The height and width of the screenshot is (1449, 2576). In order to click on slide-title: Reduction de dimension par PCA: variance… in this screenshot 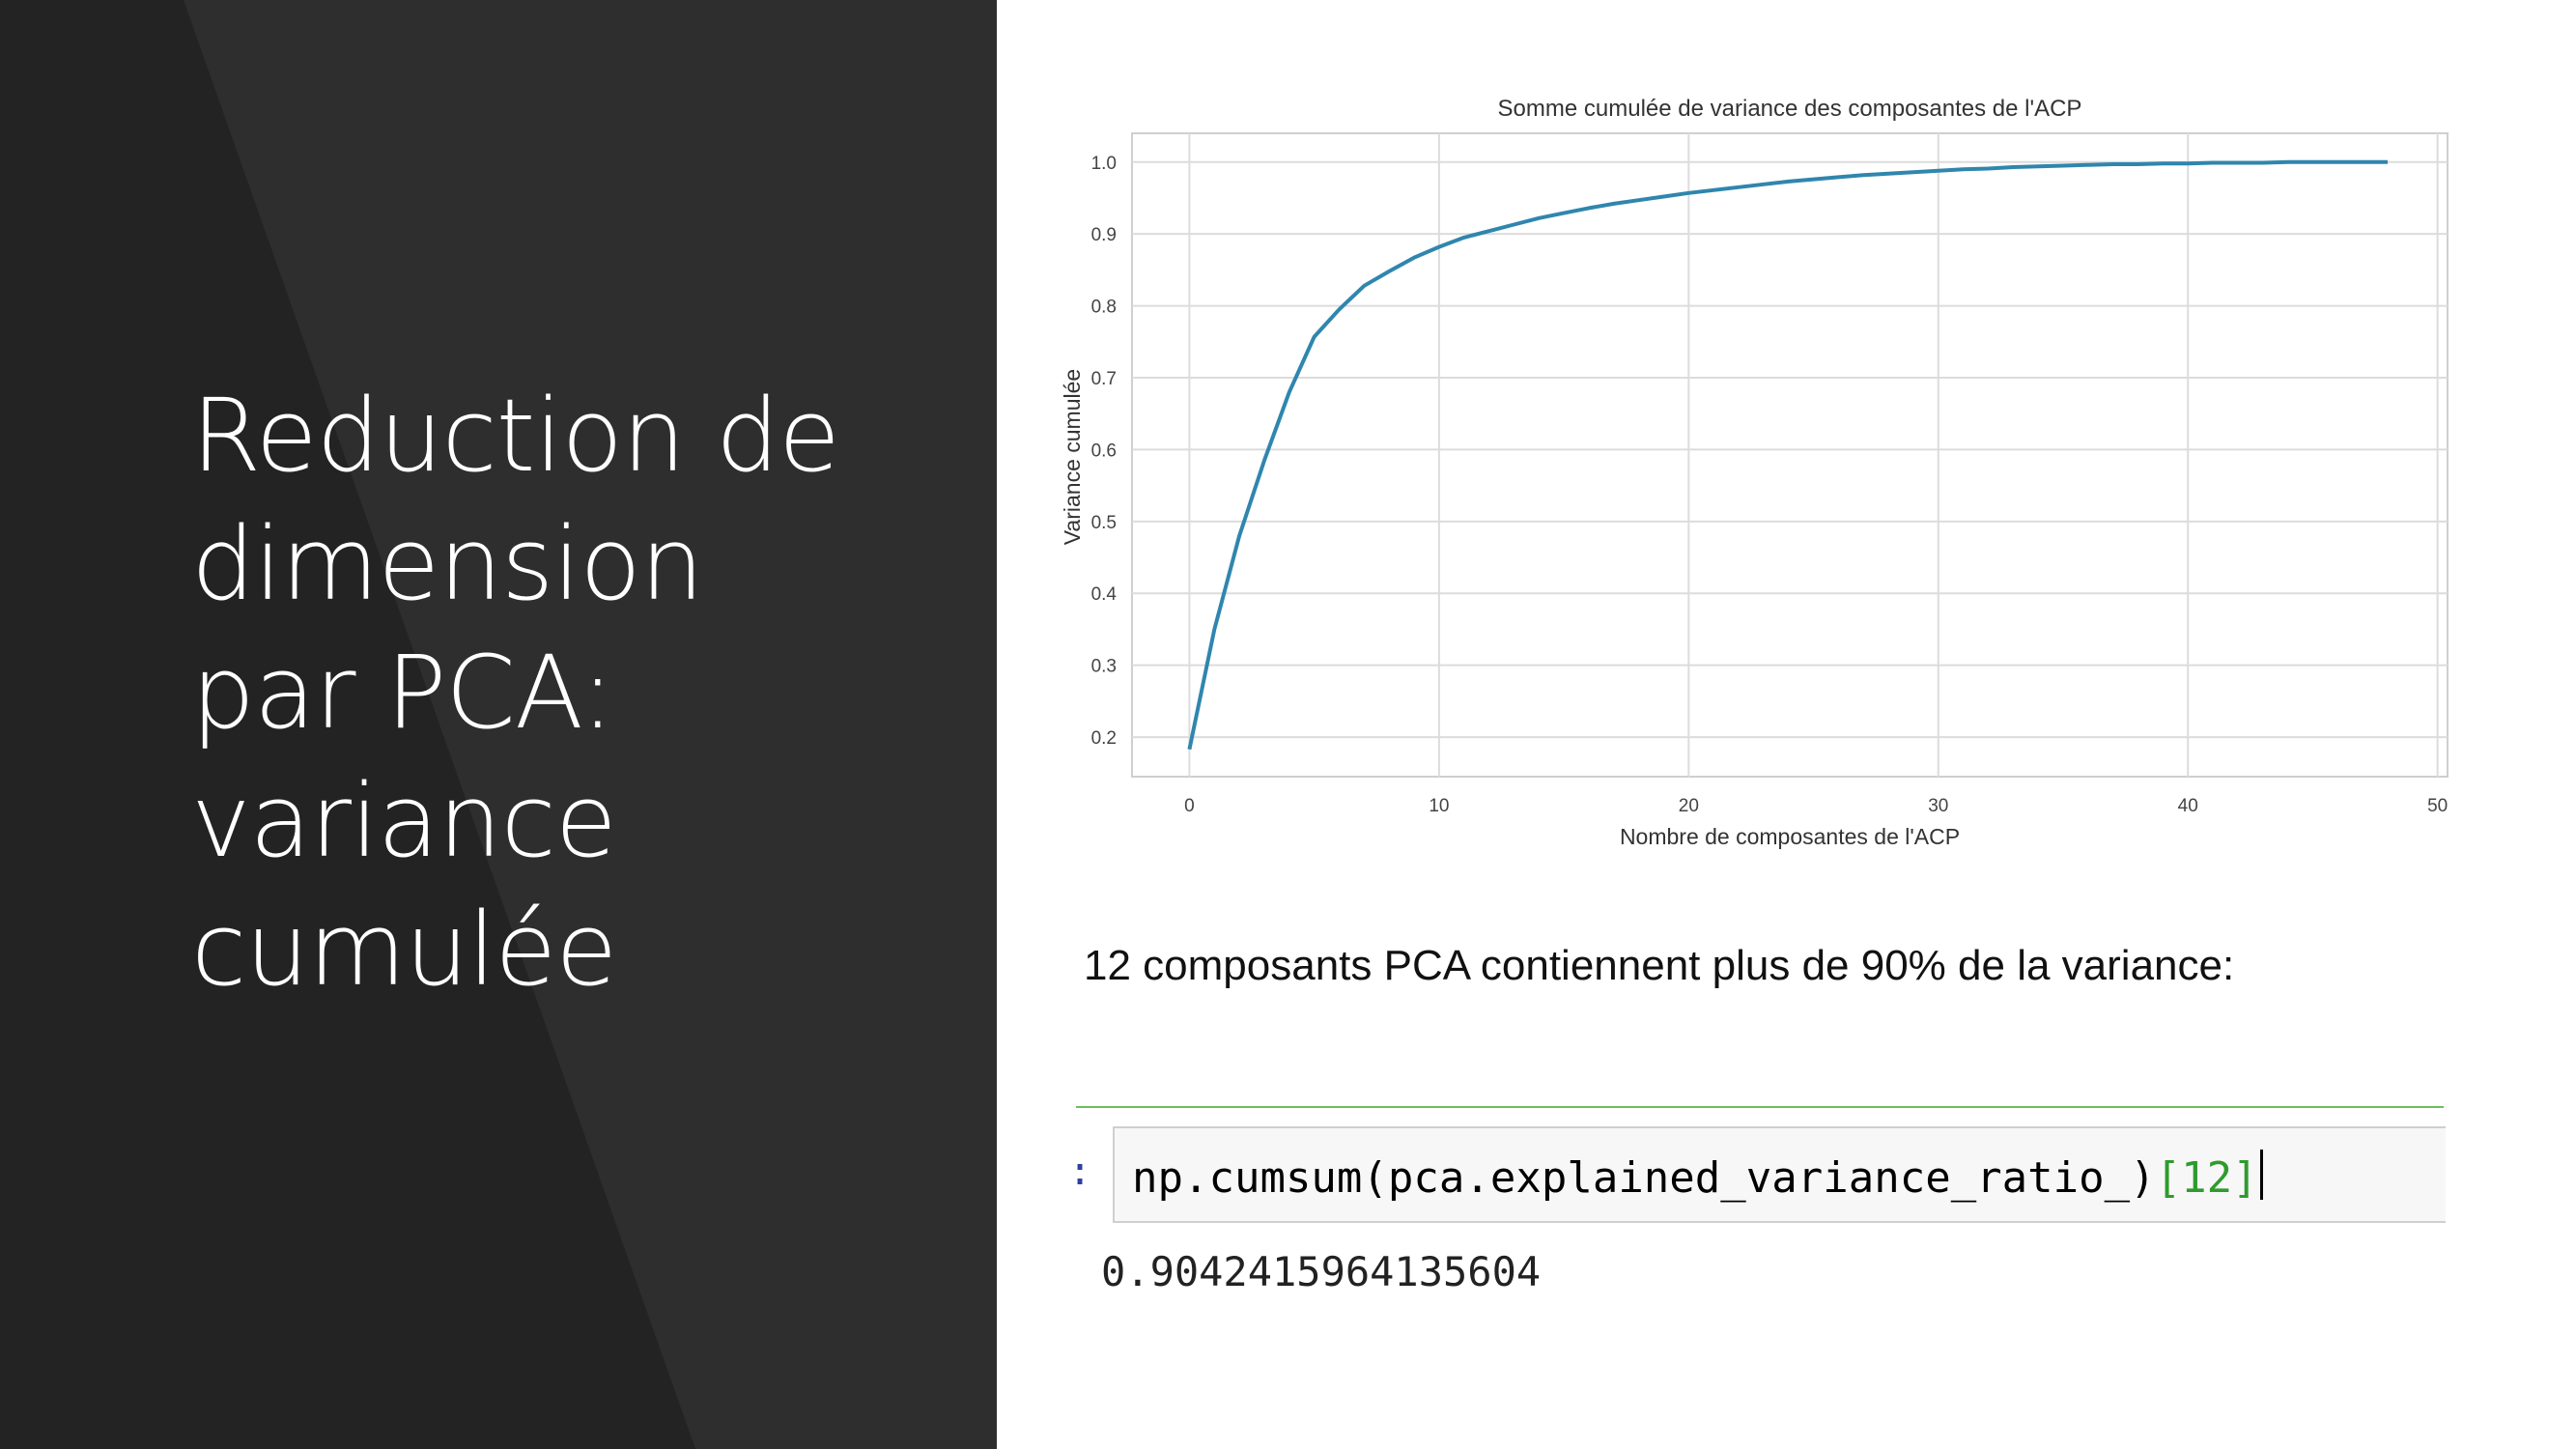, I will do `click(577, 693)`.